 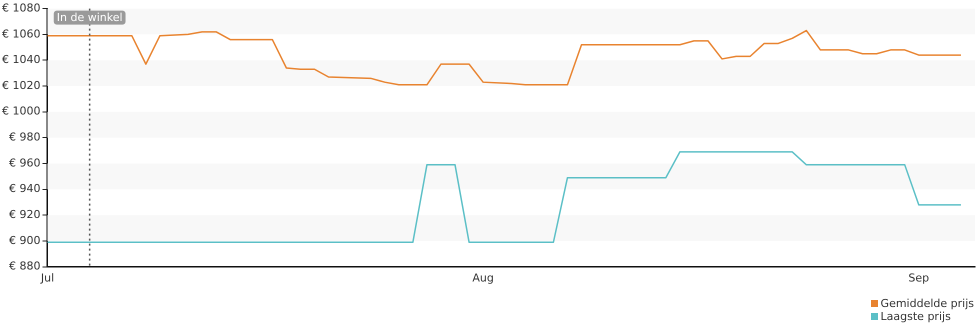 What do you see at coordinates (24, 240) in the screenshot?
I see `y-tick-label: € 900` at bounding box center [24, 240].